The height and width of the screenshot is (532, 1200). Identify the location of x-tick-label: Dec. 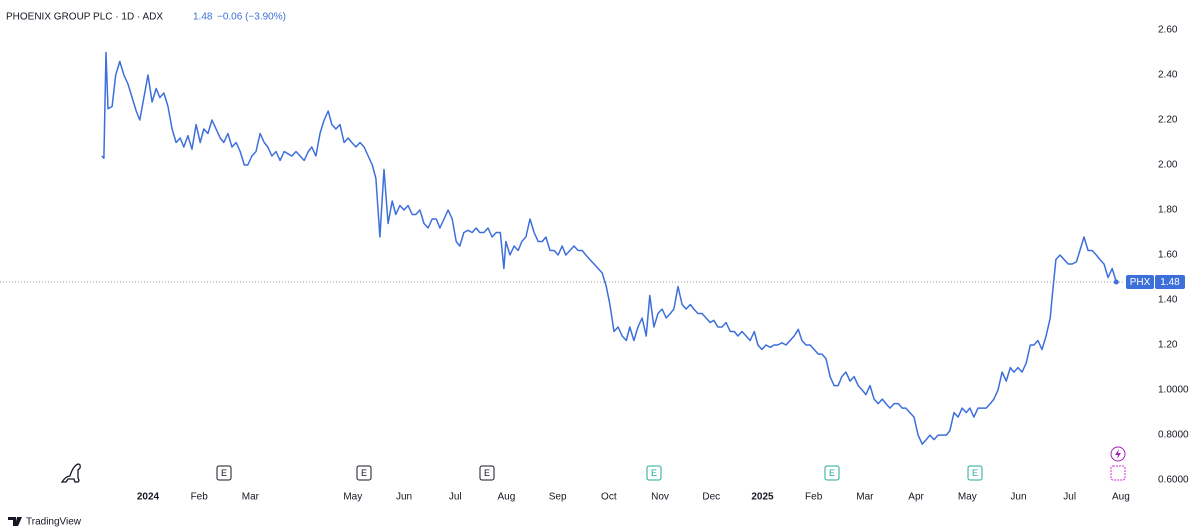
(711, 497).